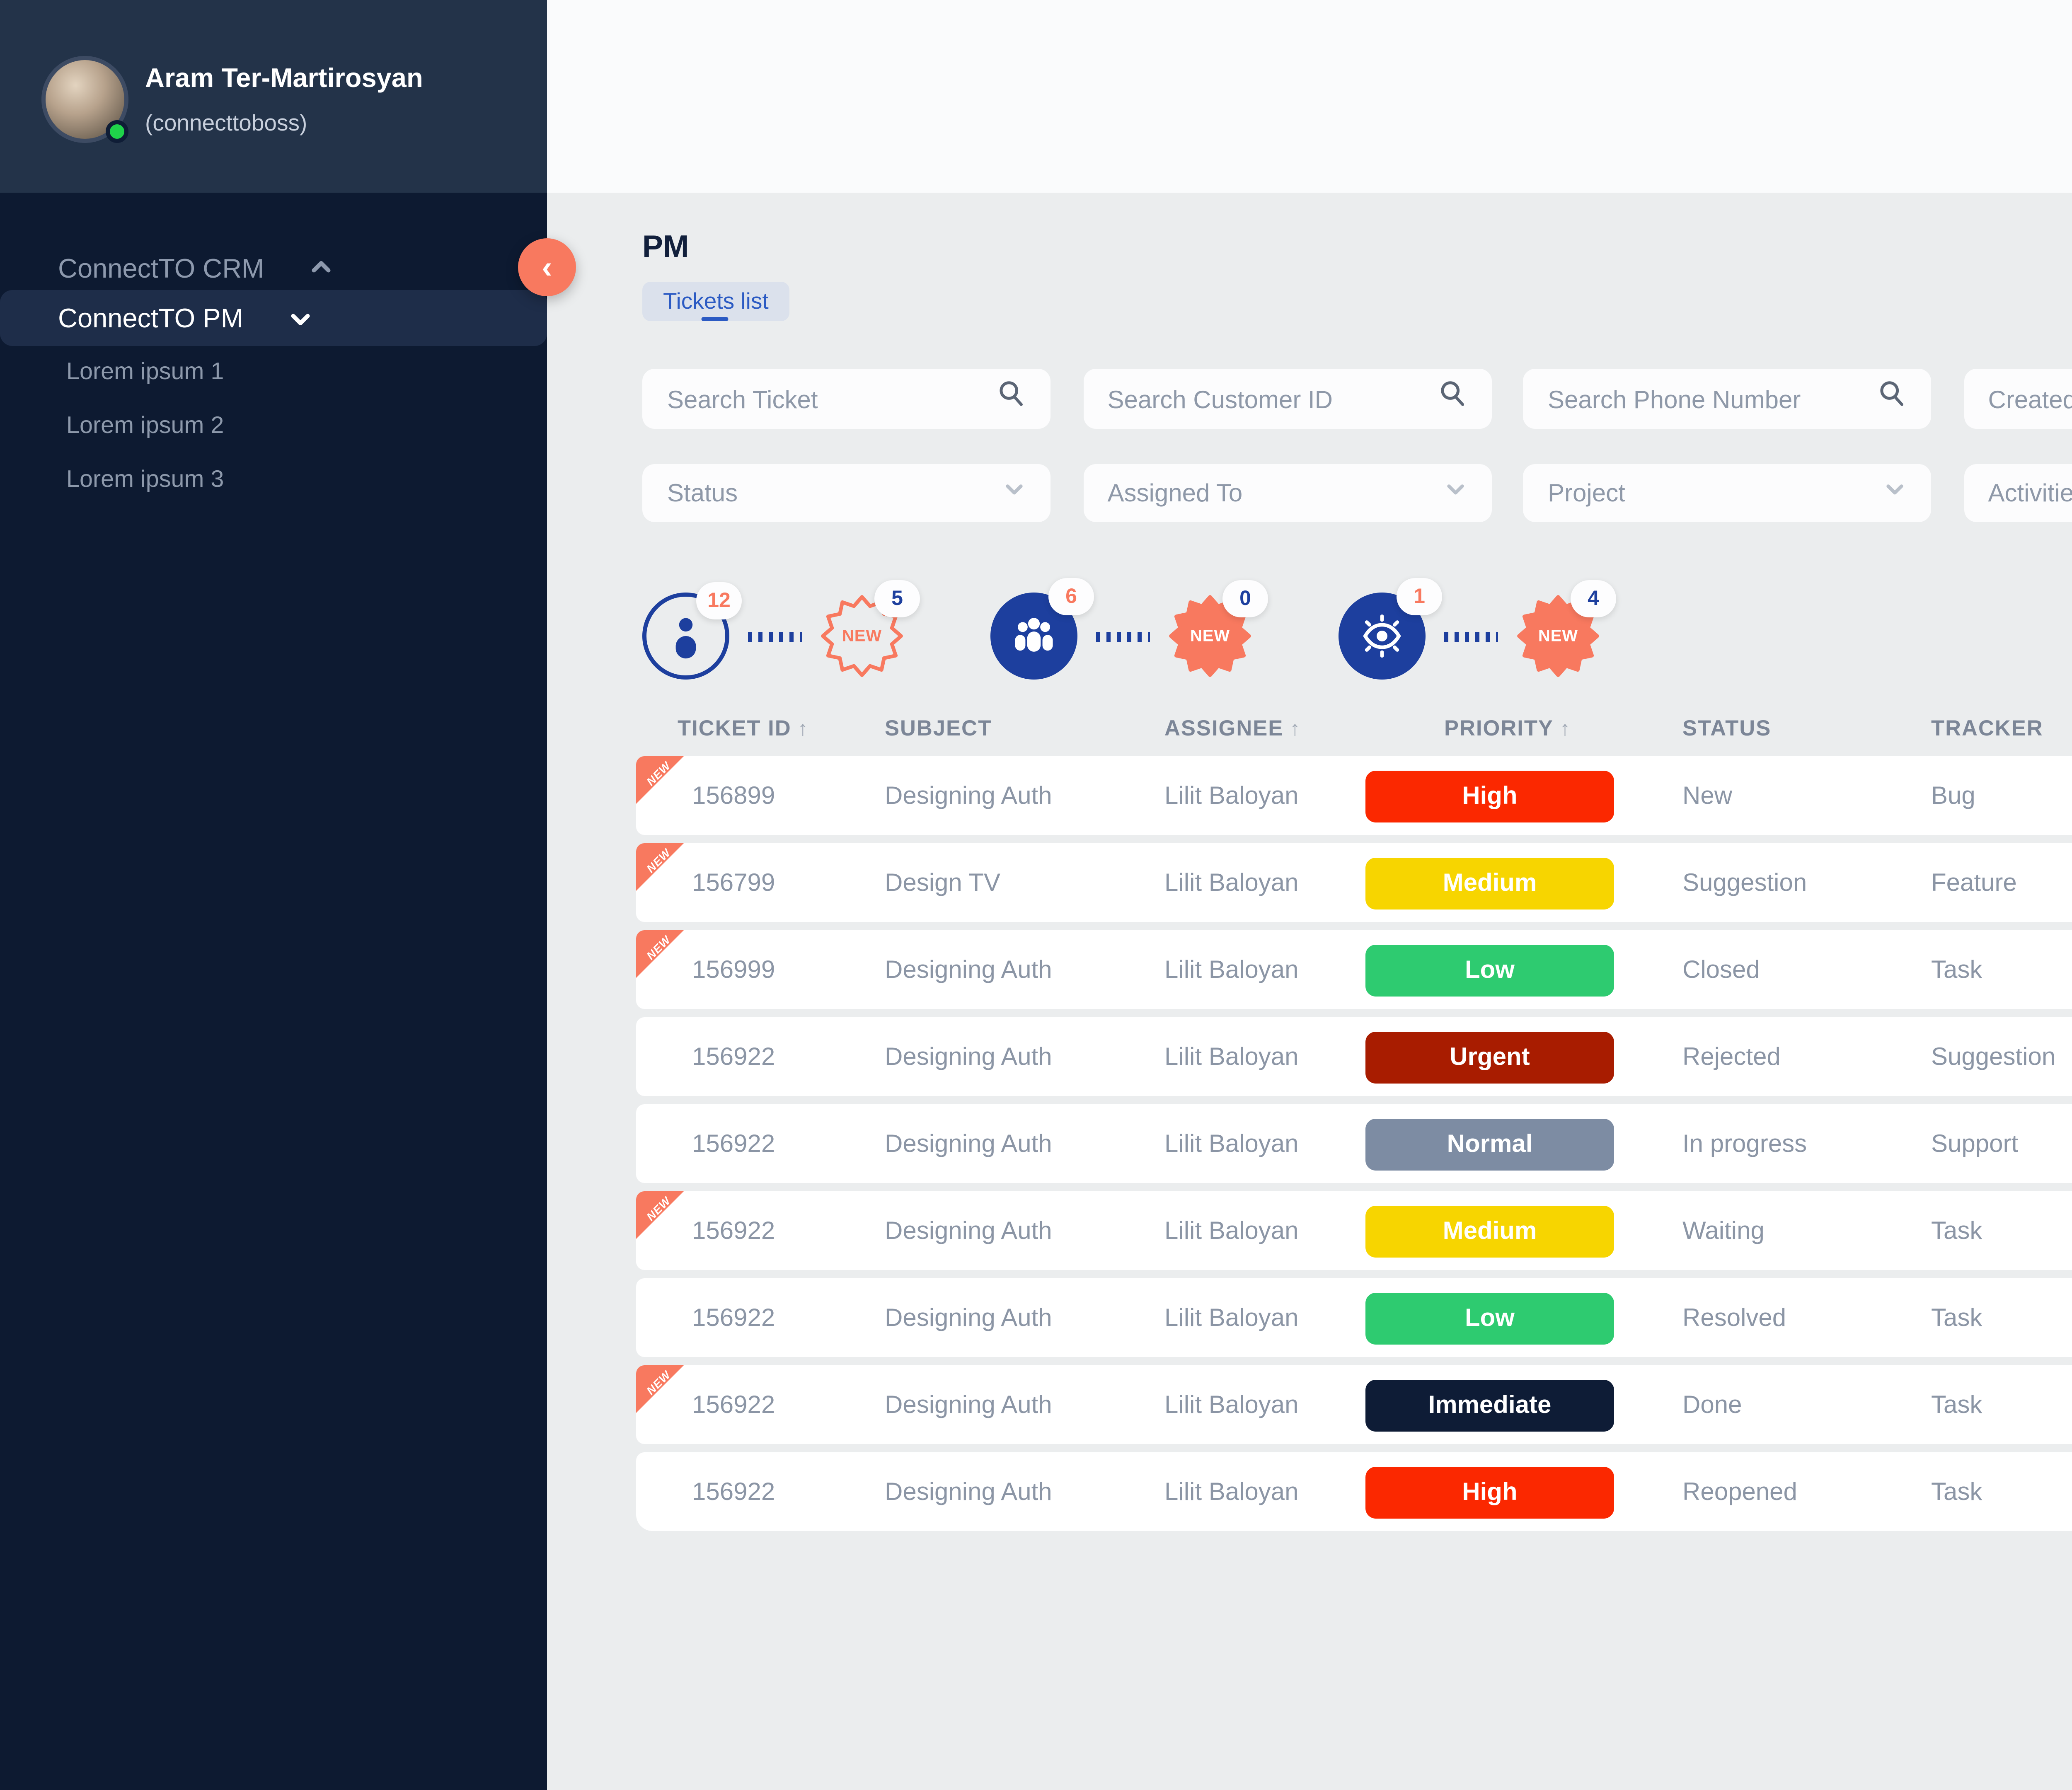  I want to click on stat-group-group: 6 NEW 0, so click(1129, 629).